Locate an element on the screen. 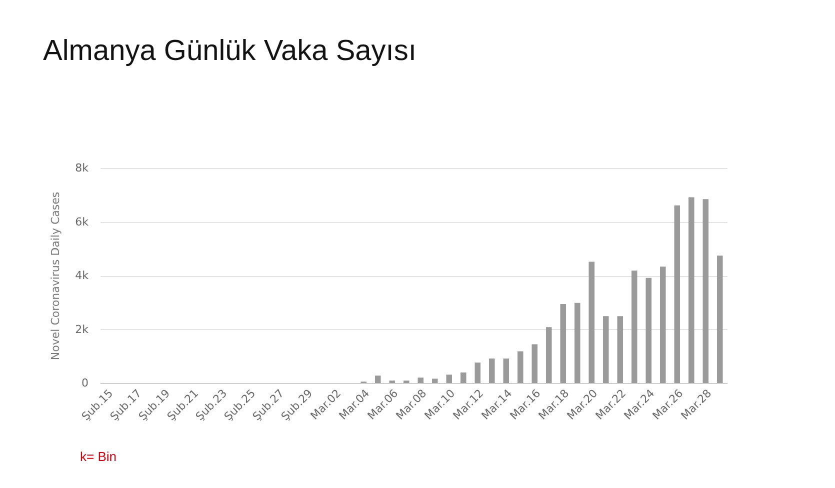  y-tick-label: 4k is located at coordinates (82, 275).